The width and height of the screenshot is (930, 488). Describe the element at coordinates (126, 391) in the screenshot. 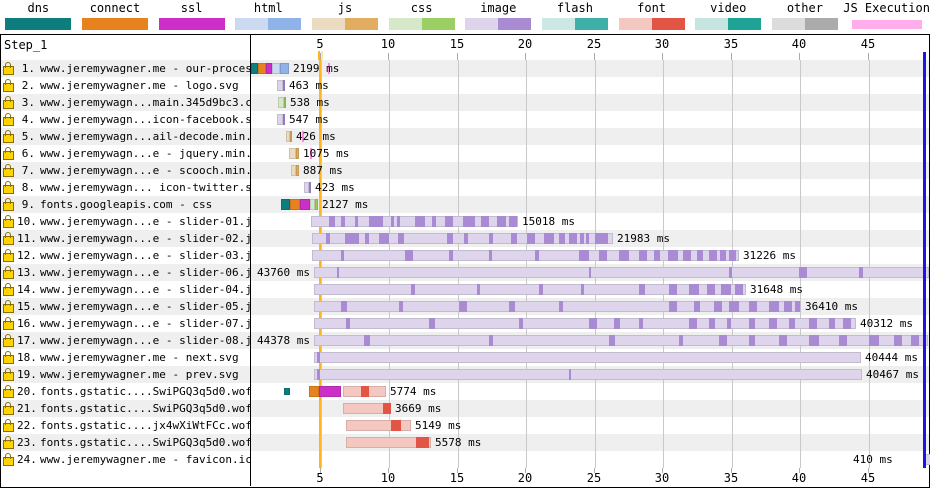

I see `request-label-cell: 20. fonts.gstatic....SwiPGQ3q5d0.woff2` at that location.